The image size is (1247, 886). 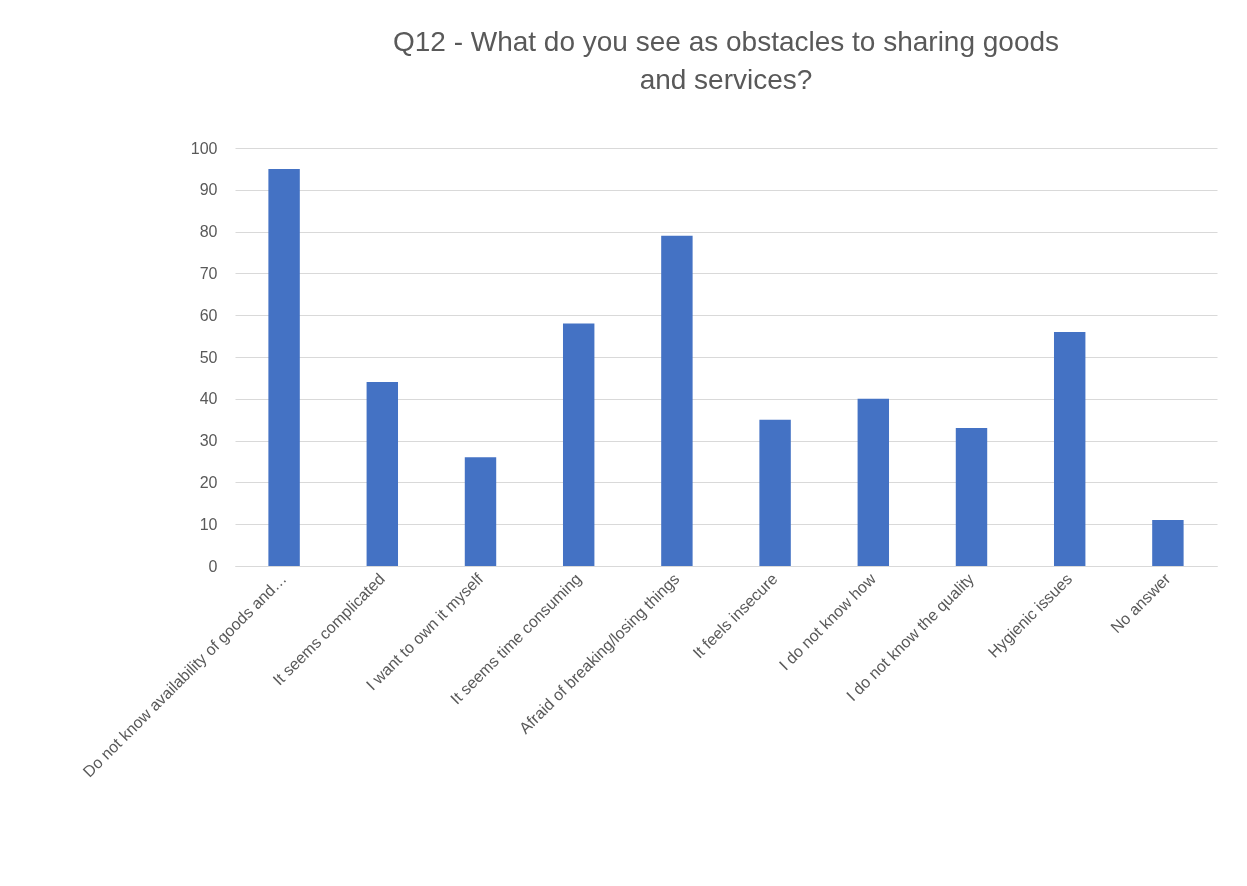 What do you see at coordinates (208, 273) in the screenshot?
I see `y-tick-label: 70` at bounding box center [208, 273].